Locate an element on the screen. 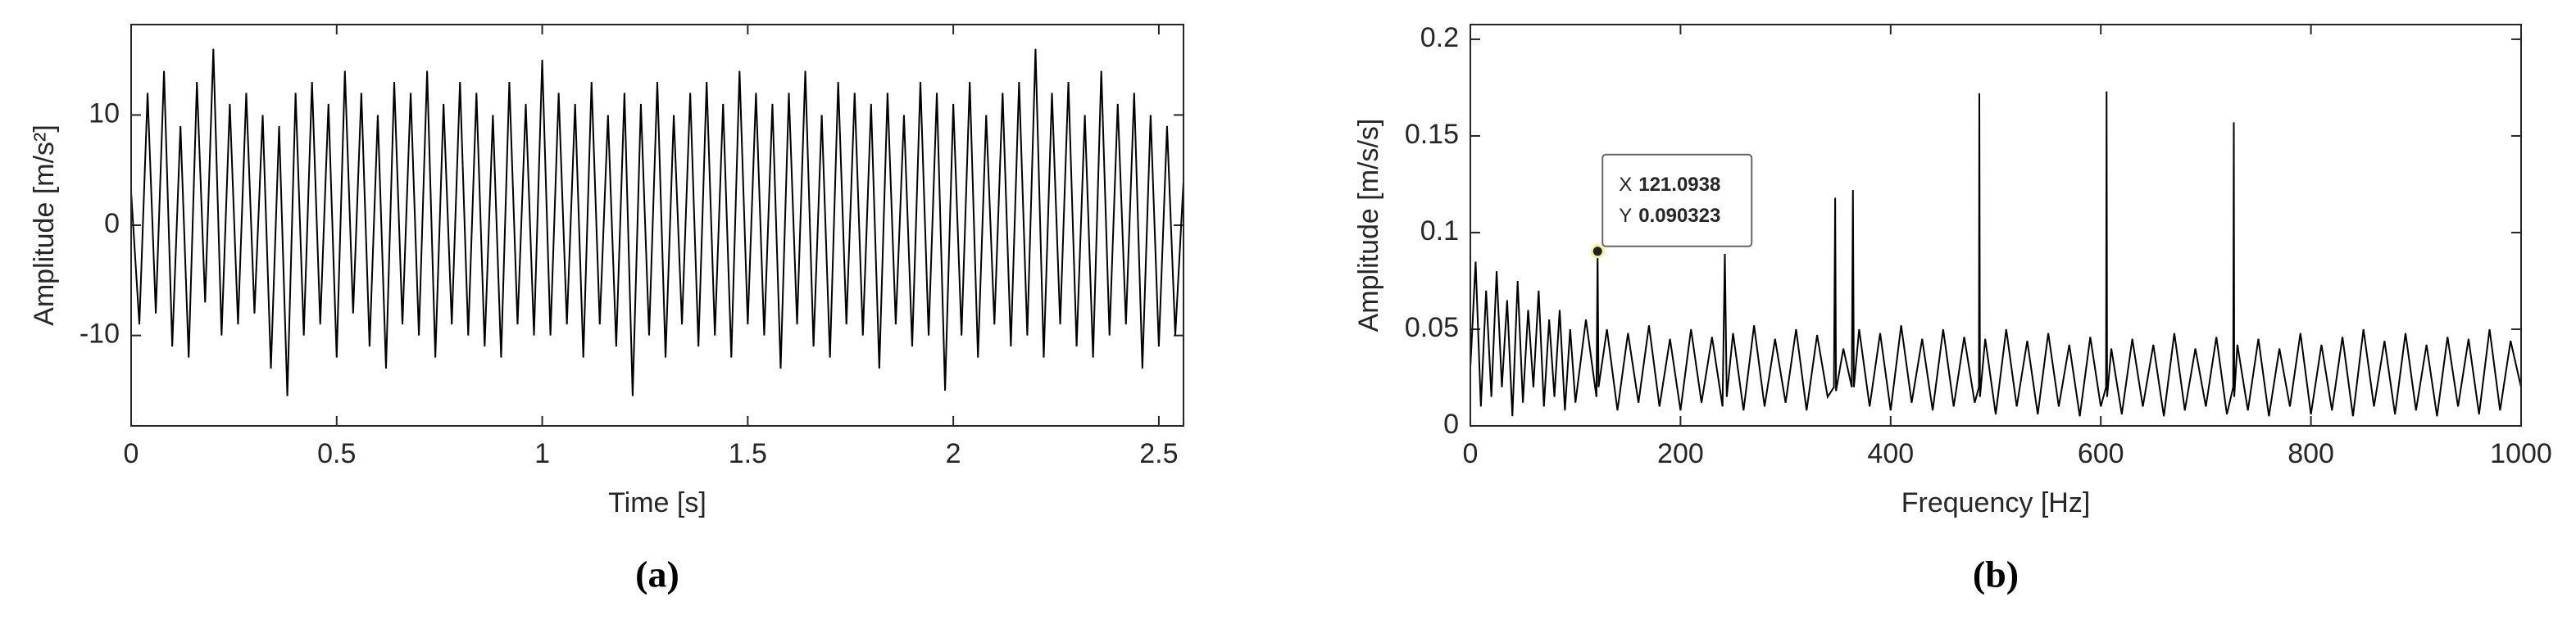  x-tick-label: 400 is located at coordinates (1890, 454).